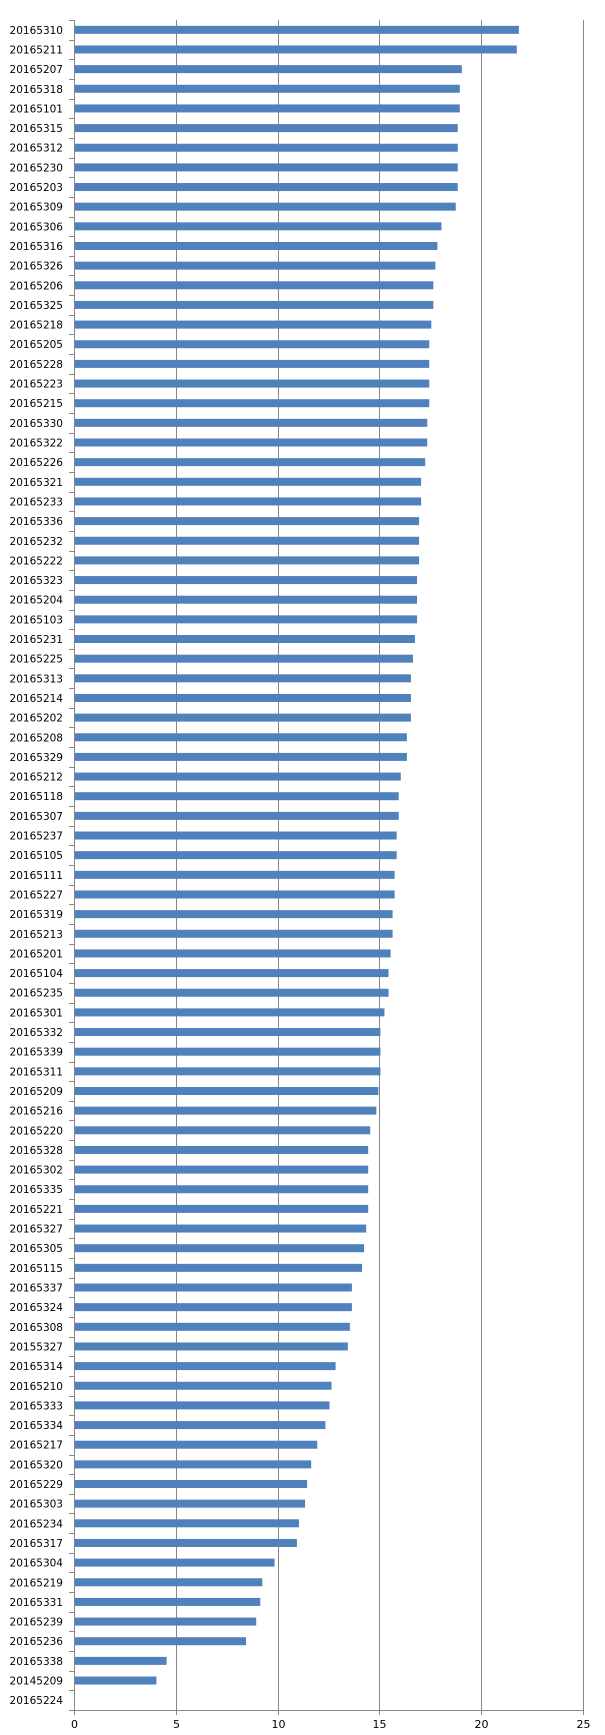  I want to click on category-label: 20165237, so click(36, 837).